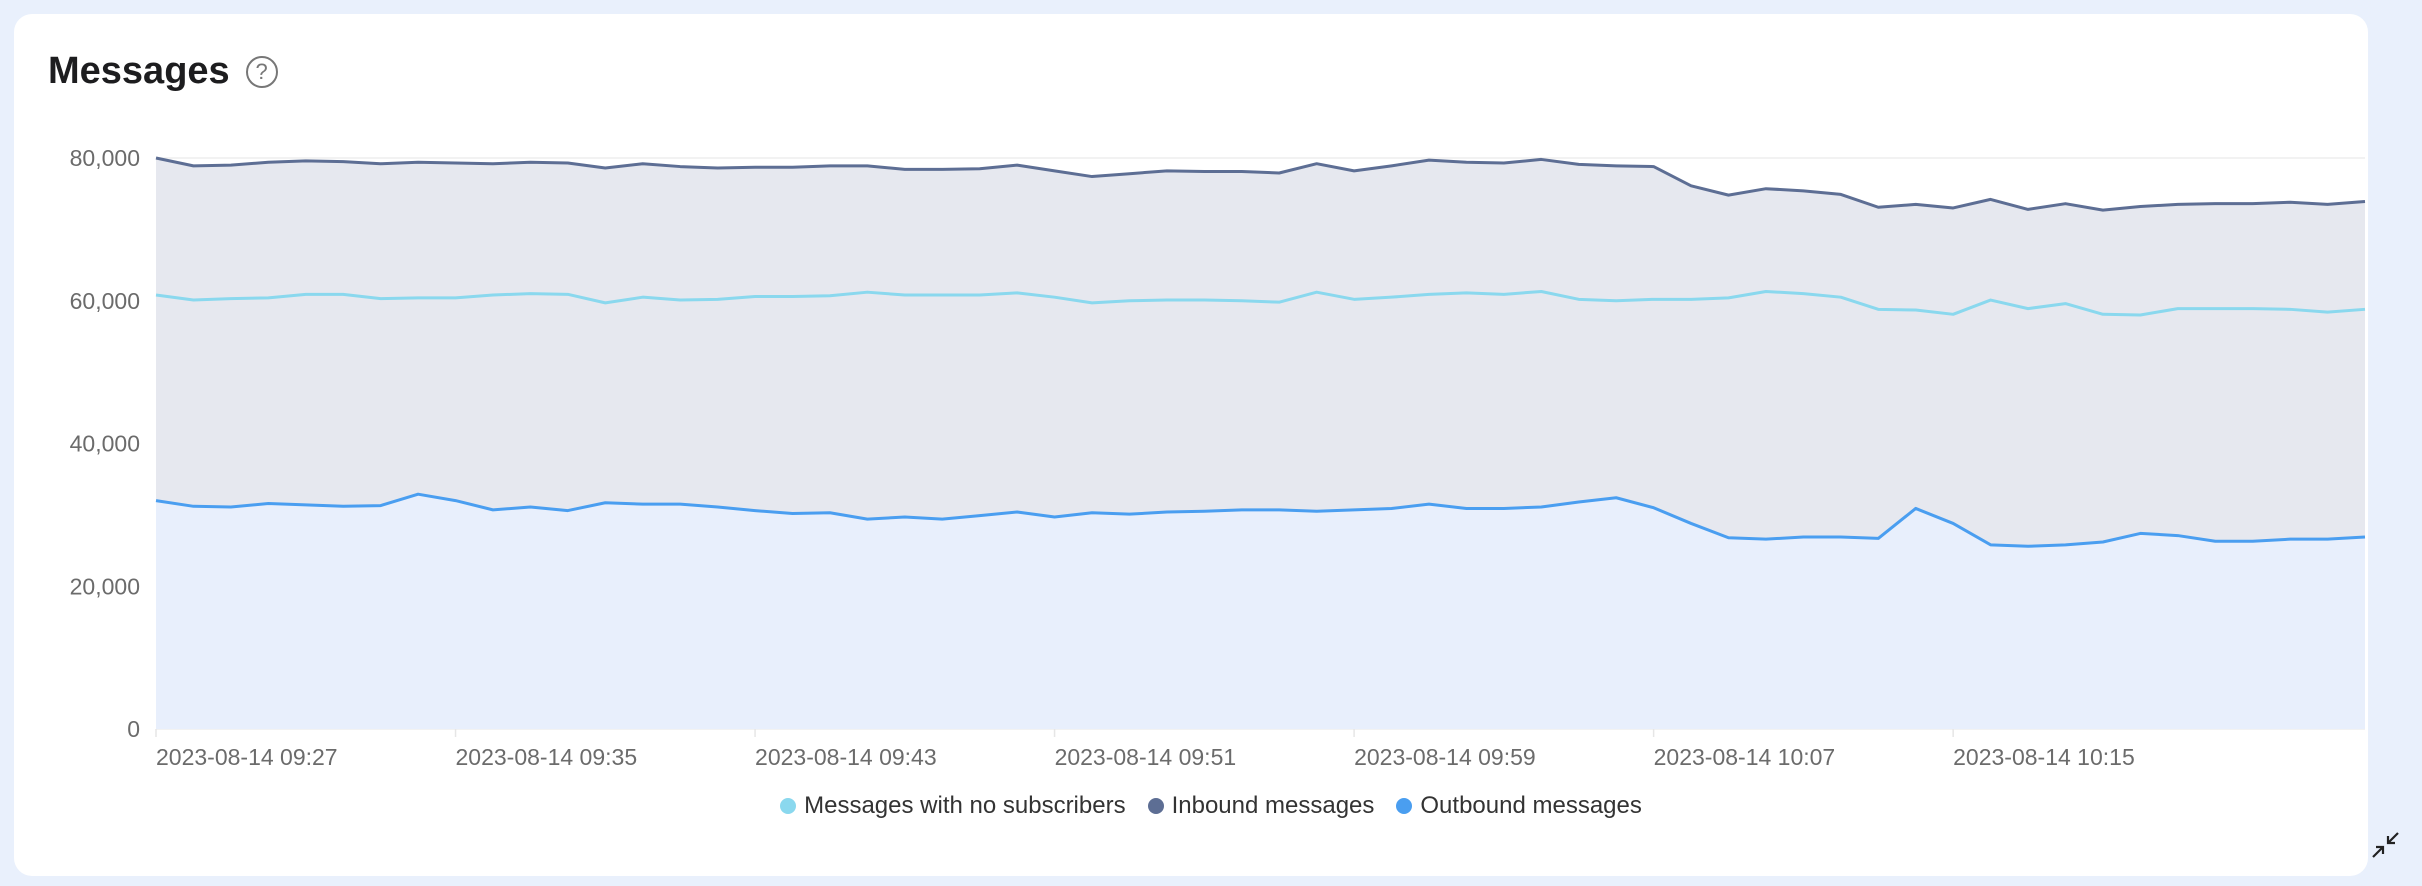  I want to click on y-tick-label: 80,000, so click(105, 158).